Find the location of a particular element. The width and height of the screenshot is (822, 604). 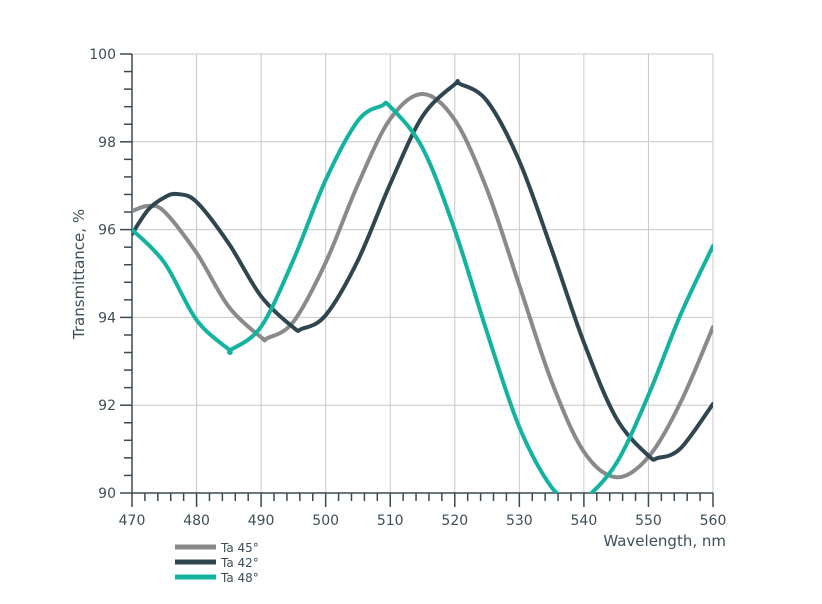

x-tick-label: 510 is located at coordinates (390, 521).